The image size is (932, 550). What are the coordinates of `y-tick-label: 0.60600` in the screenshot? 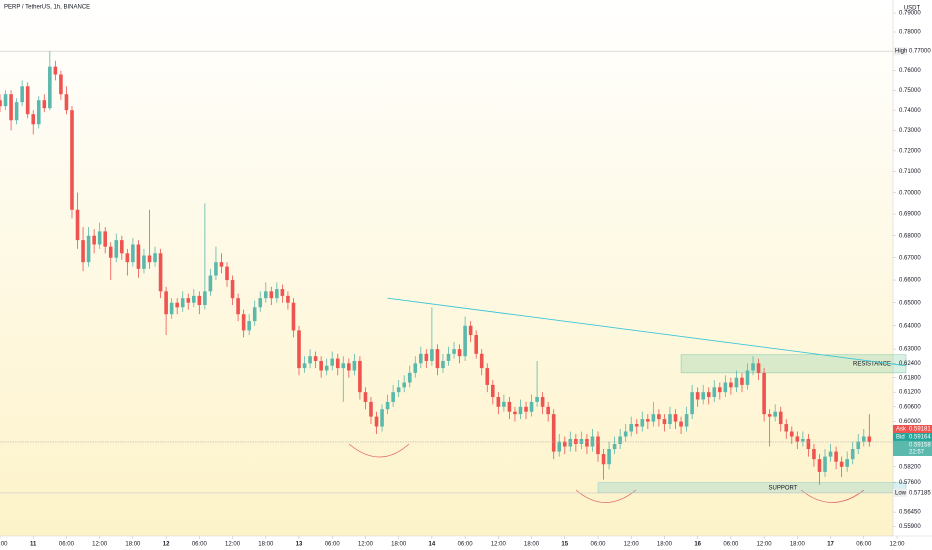 It's located at (910, 407).